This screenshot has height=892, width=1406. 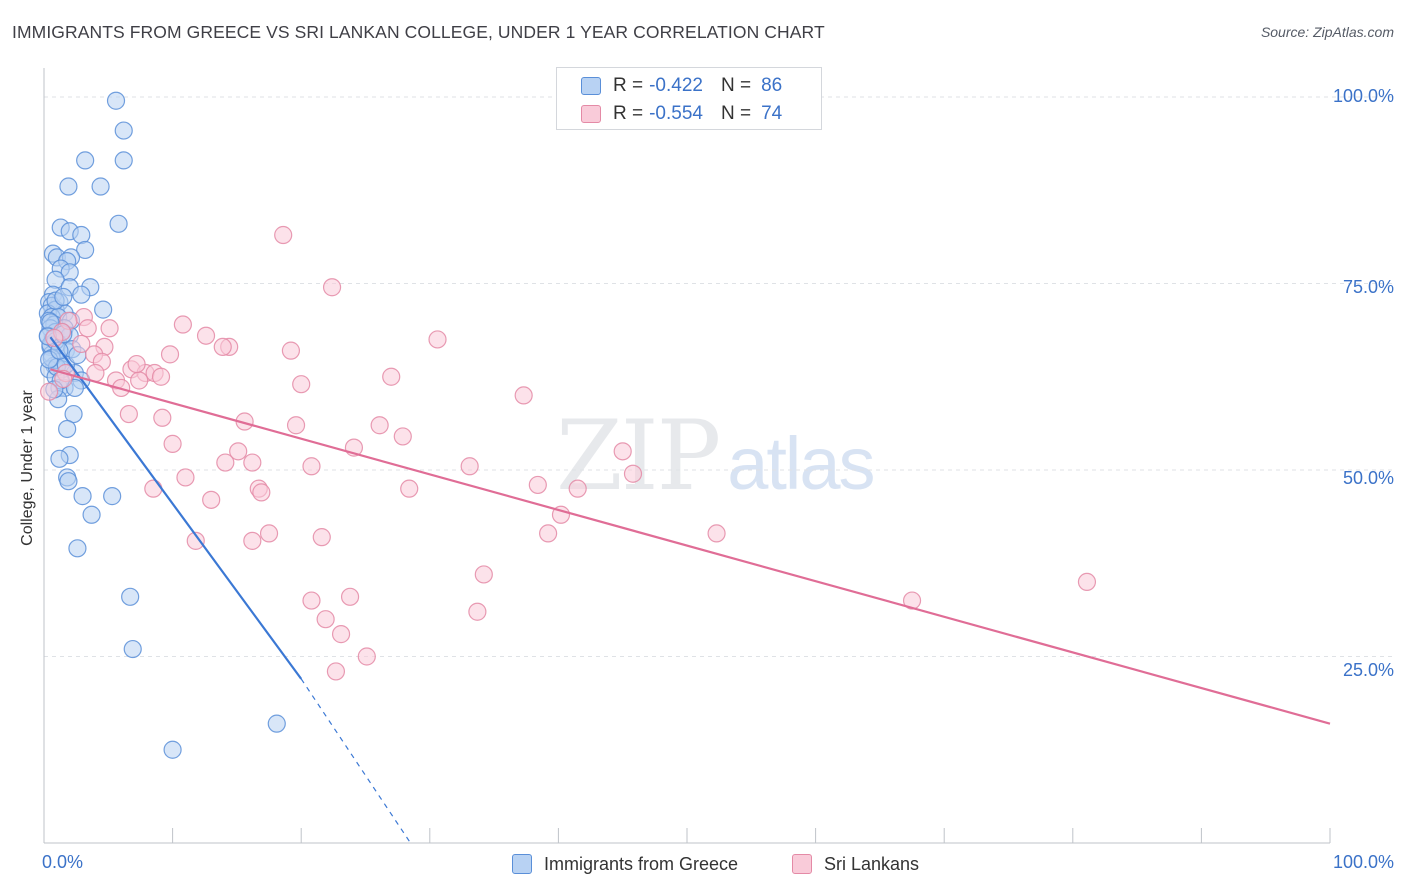 I want to click on bottom-legend-label-greece: Immigrants from Greece, so click(x=641, y=863).